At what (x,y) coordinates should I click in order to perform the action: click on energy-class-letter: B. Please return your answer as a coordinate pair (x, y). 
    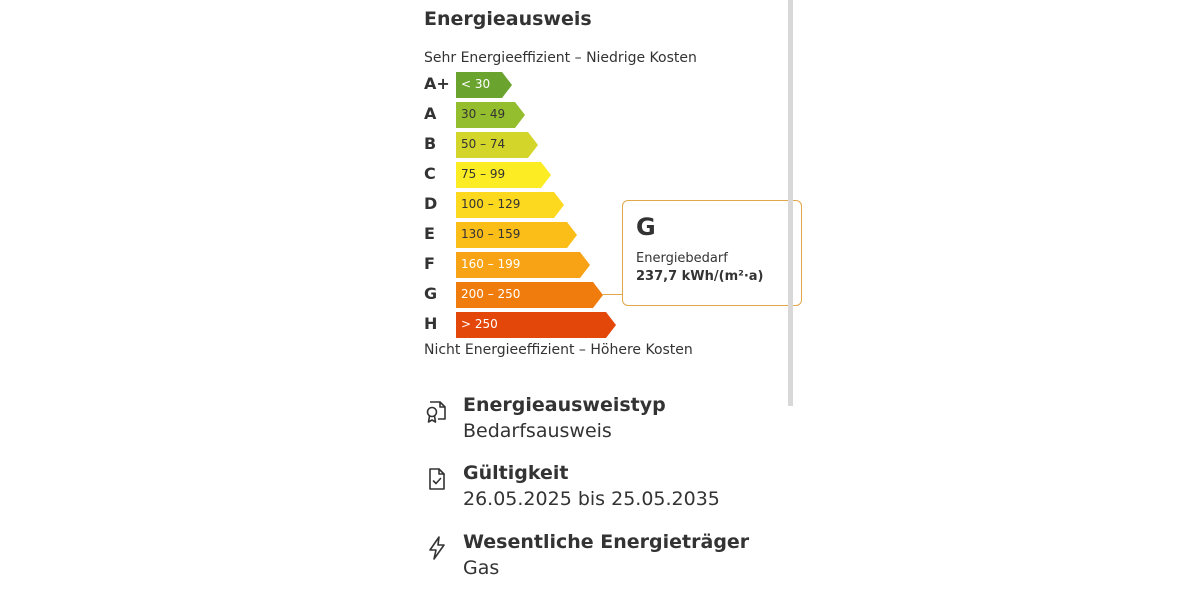
    Looking at the image, I should click on (430, 143).